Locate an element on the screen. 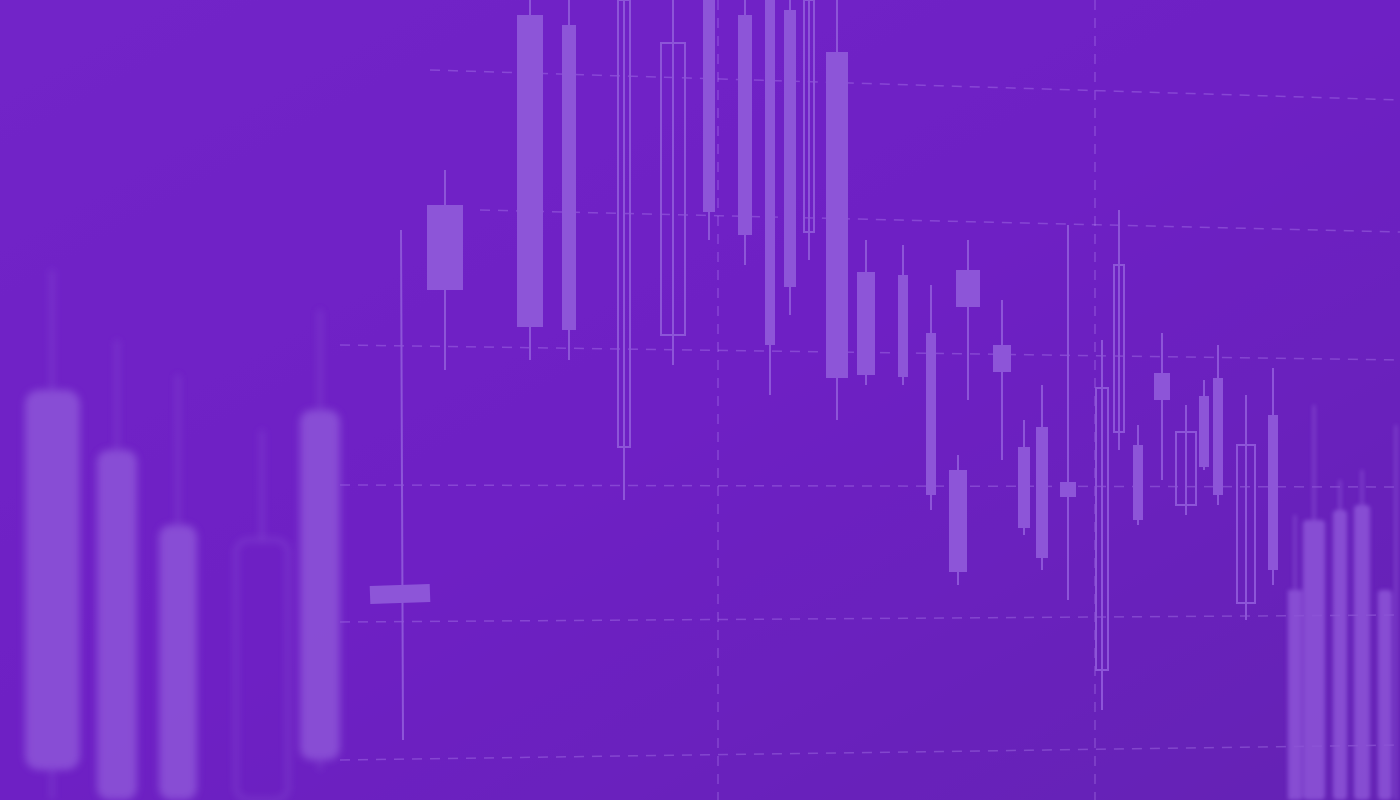 Image resolution: width=1400 pixels, height=800 pixels. blurred-candles-left is located at coordinates (182, 535).